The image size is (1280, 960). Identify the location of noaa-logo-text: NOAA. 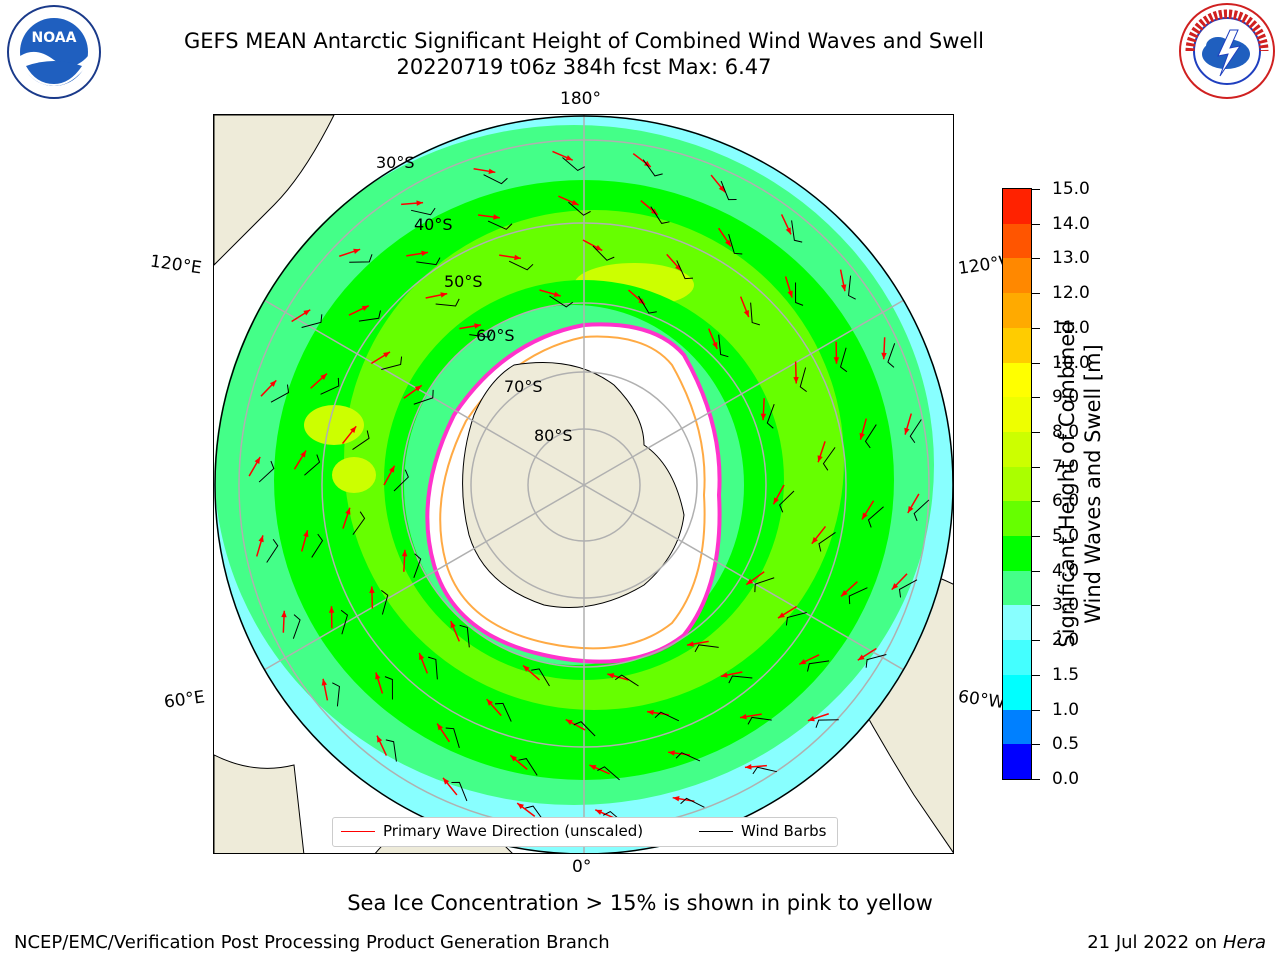
(54, 38).